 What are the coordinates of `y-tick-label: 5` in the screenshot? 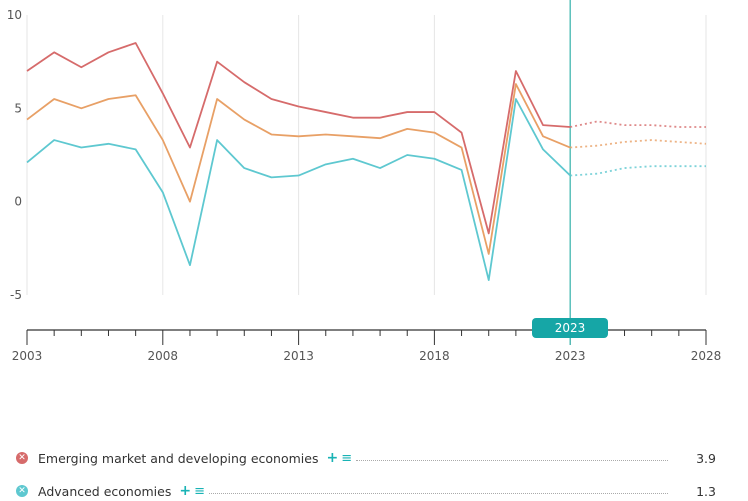 It's located at (18, 108).